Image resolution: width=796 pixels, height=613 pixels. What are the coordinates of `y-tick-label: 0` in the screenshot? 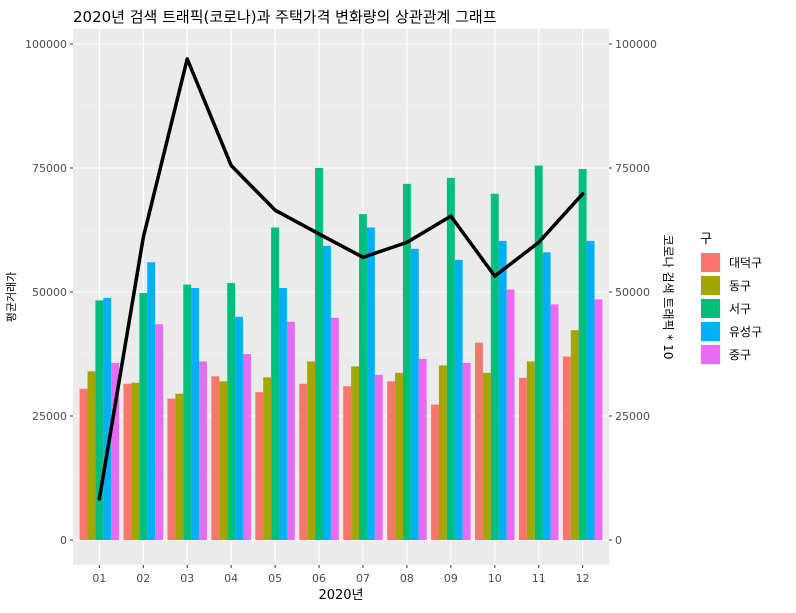 It's located at (63, 540).